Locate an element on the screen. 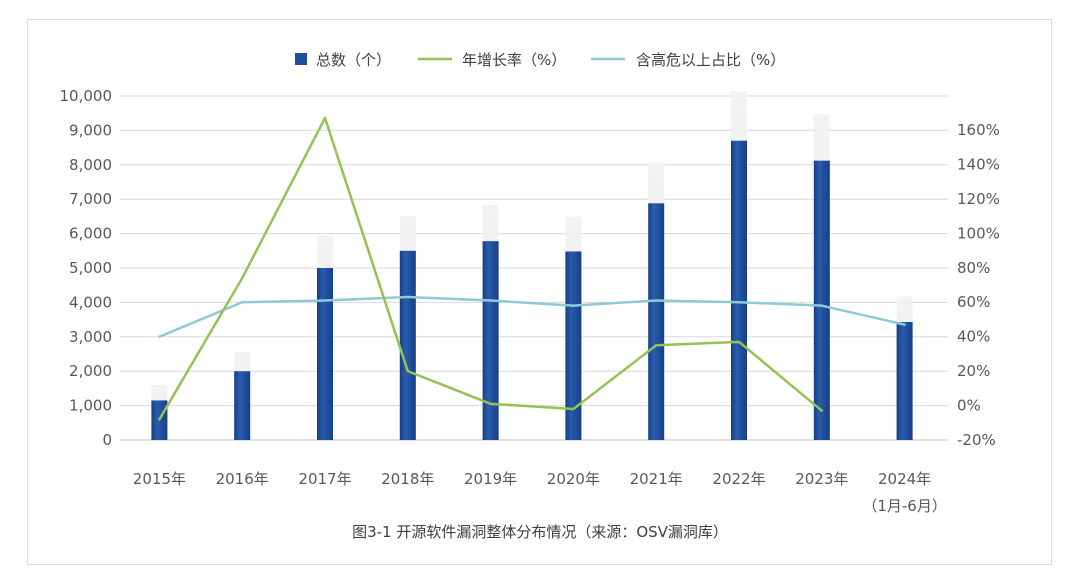  legend-swatch-total is located at coordinates (301, 59).